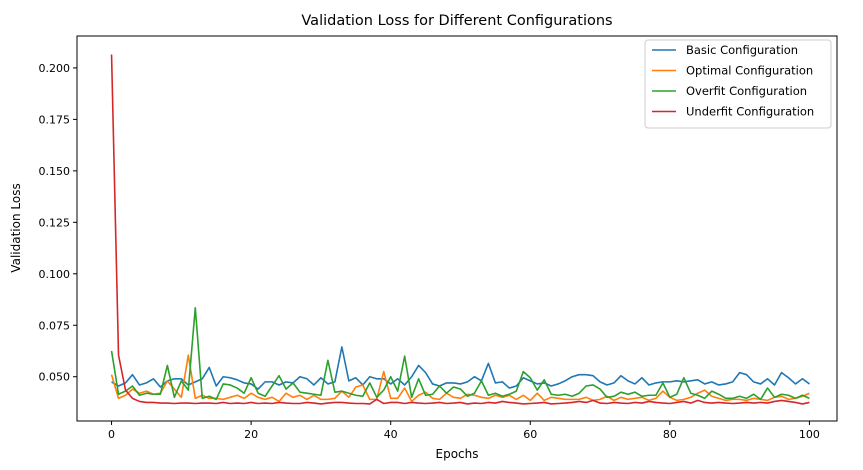 Image resolution: width=863 pixels, height=470 pixels. Describe the element at coordinates (55, 119) in the screenshot. I see `y-tick-label: 0.175` at that location.